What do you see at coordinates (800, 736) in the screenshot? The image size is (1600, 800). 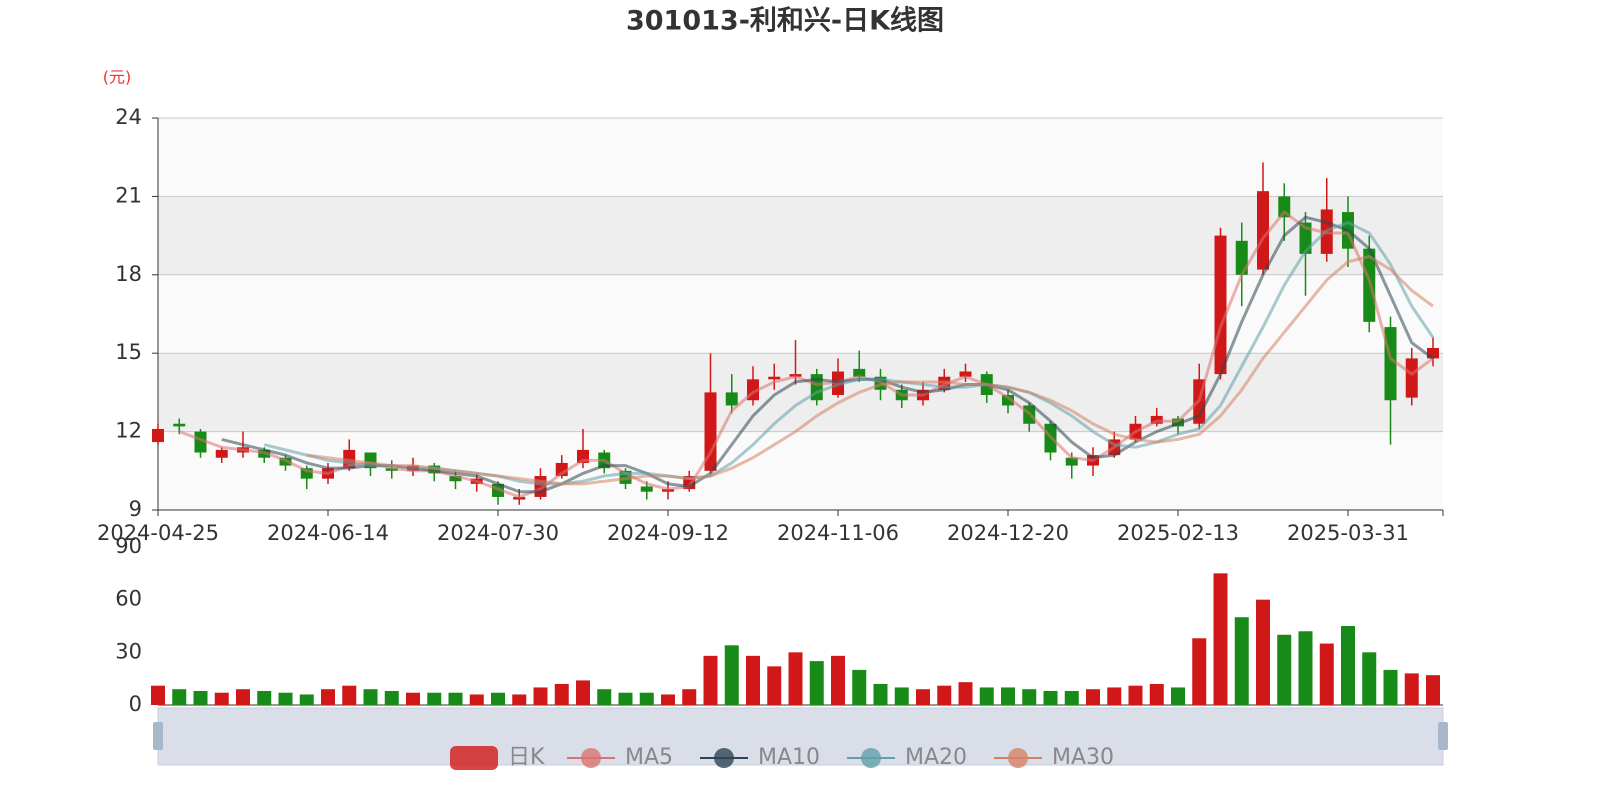 I see `zoom-slider` at bounding box center [800, 736].